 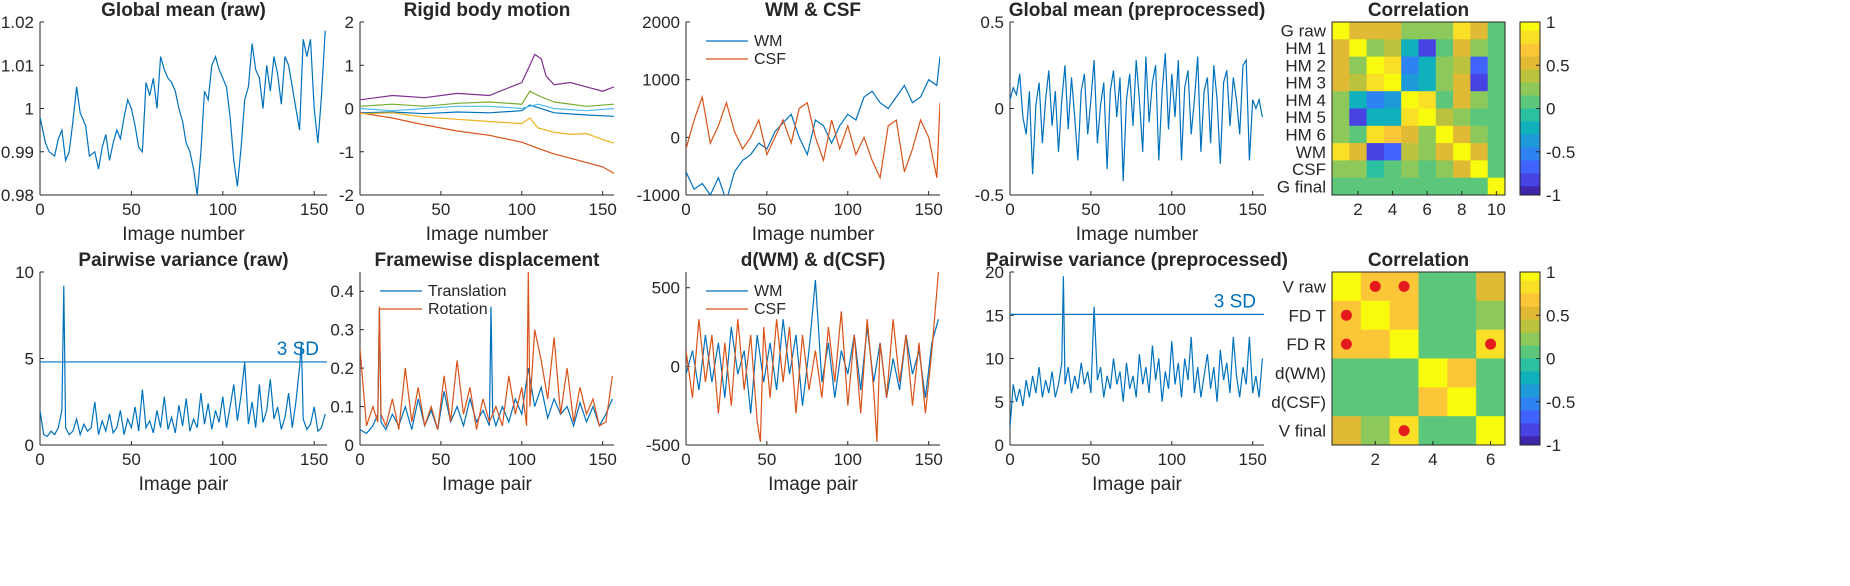 I want to click on x-tick-label: 100, so click(x=522, y=459).